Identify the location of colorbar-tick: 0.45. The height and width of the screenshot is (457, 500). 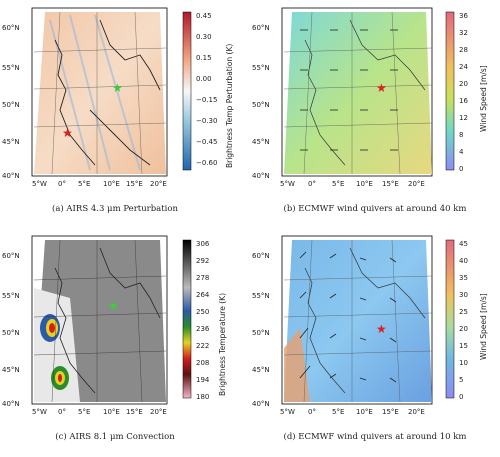
(204, 16).